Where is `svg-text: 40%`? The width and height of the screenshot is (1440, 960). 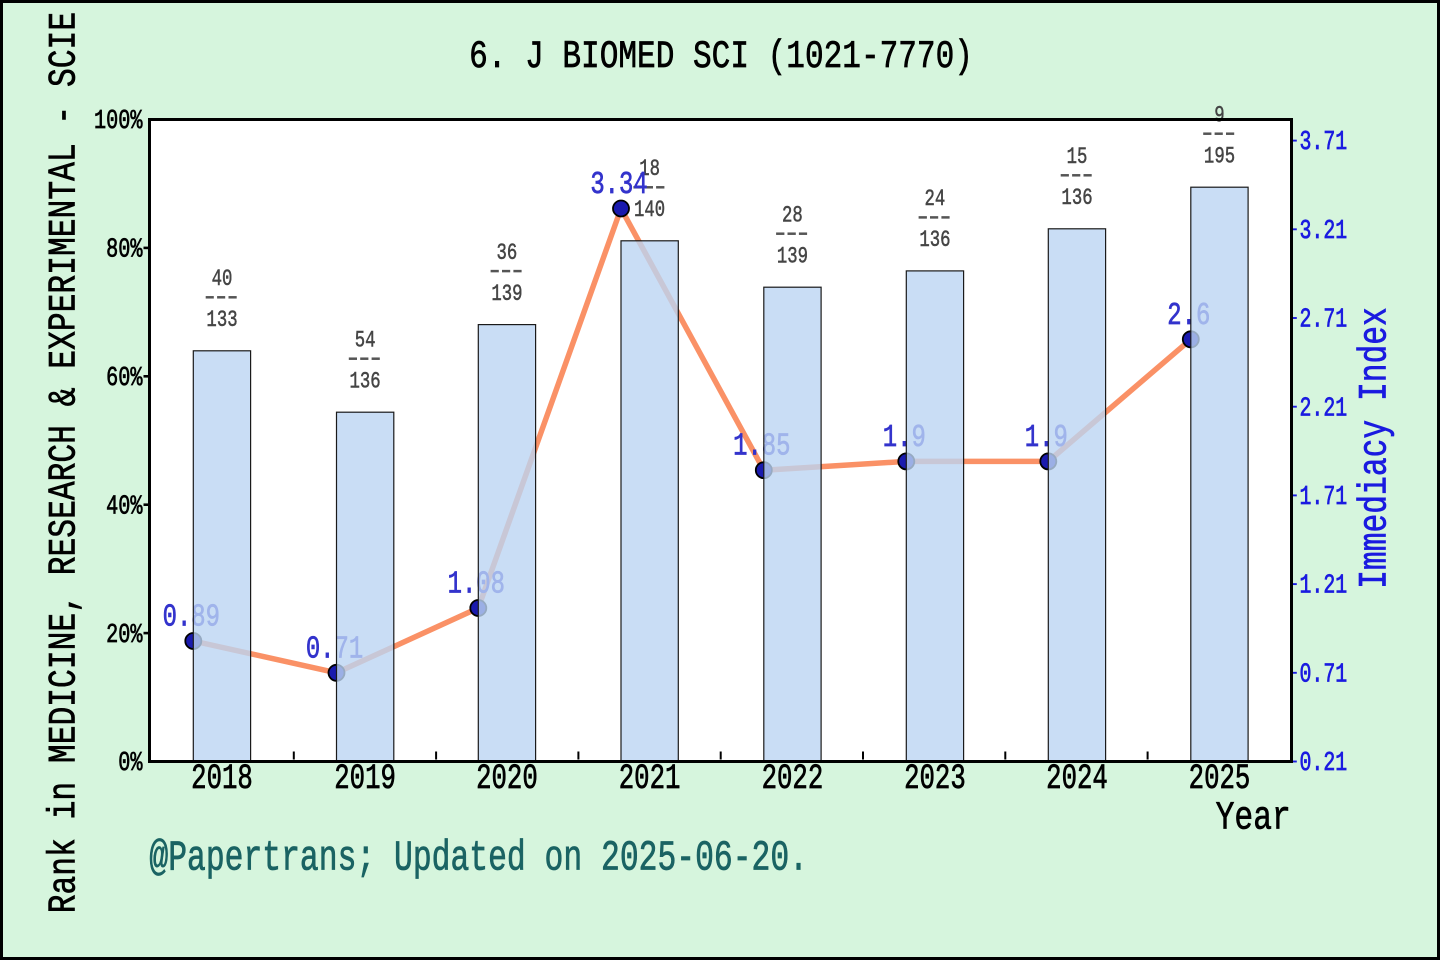 svg-text: 40% is located at coordinates (124, 507).